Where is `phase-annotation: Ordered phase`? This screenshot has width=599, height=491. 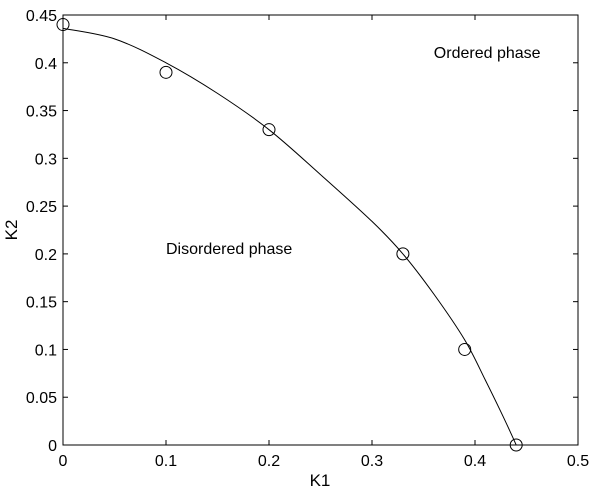 phase-annotation: Ordered phase is located at coordinates (487, 53).